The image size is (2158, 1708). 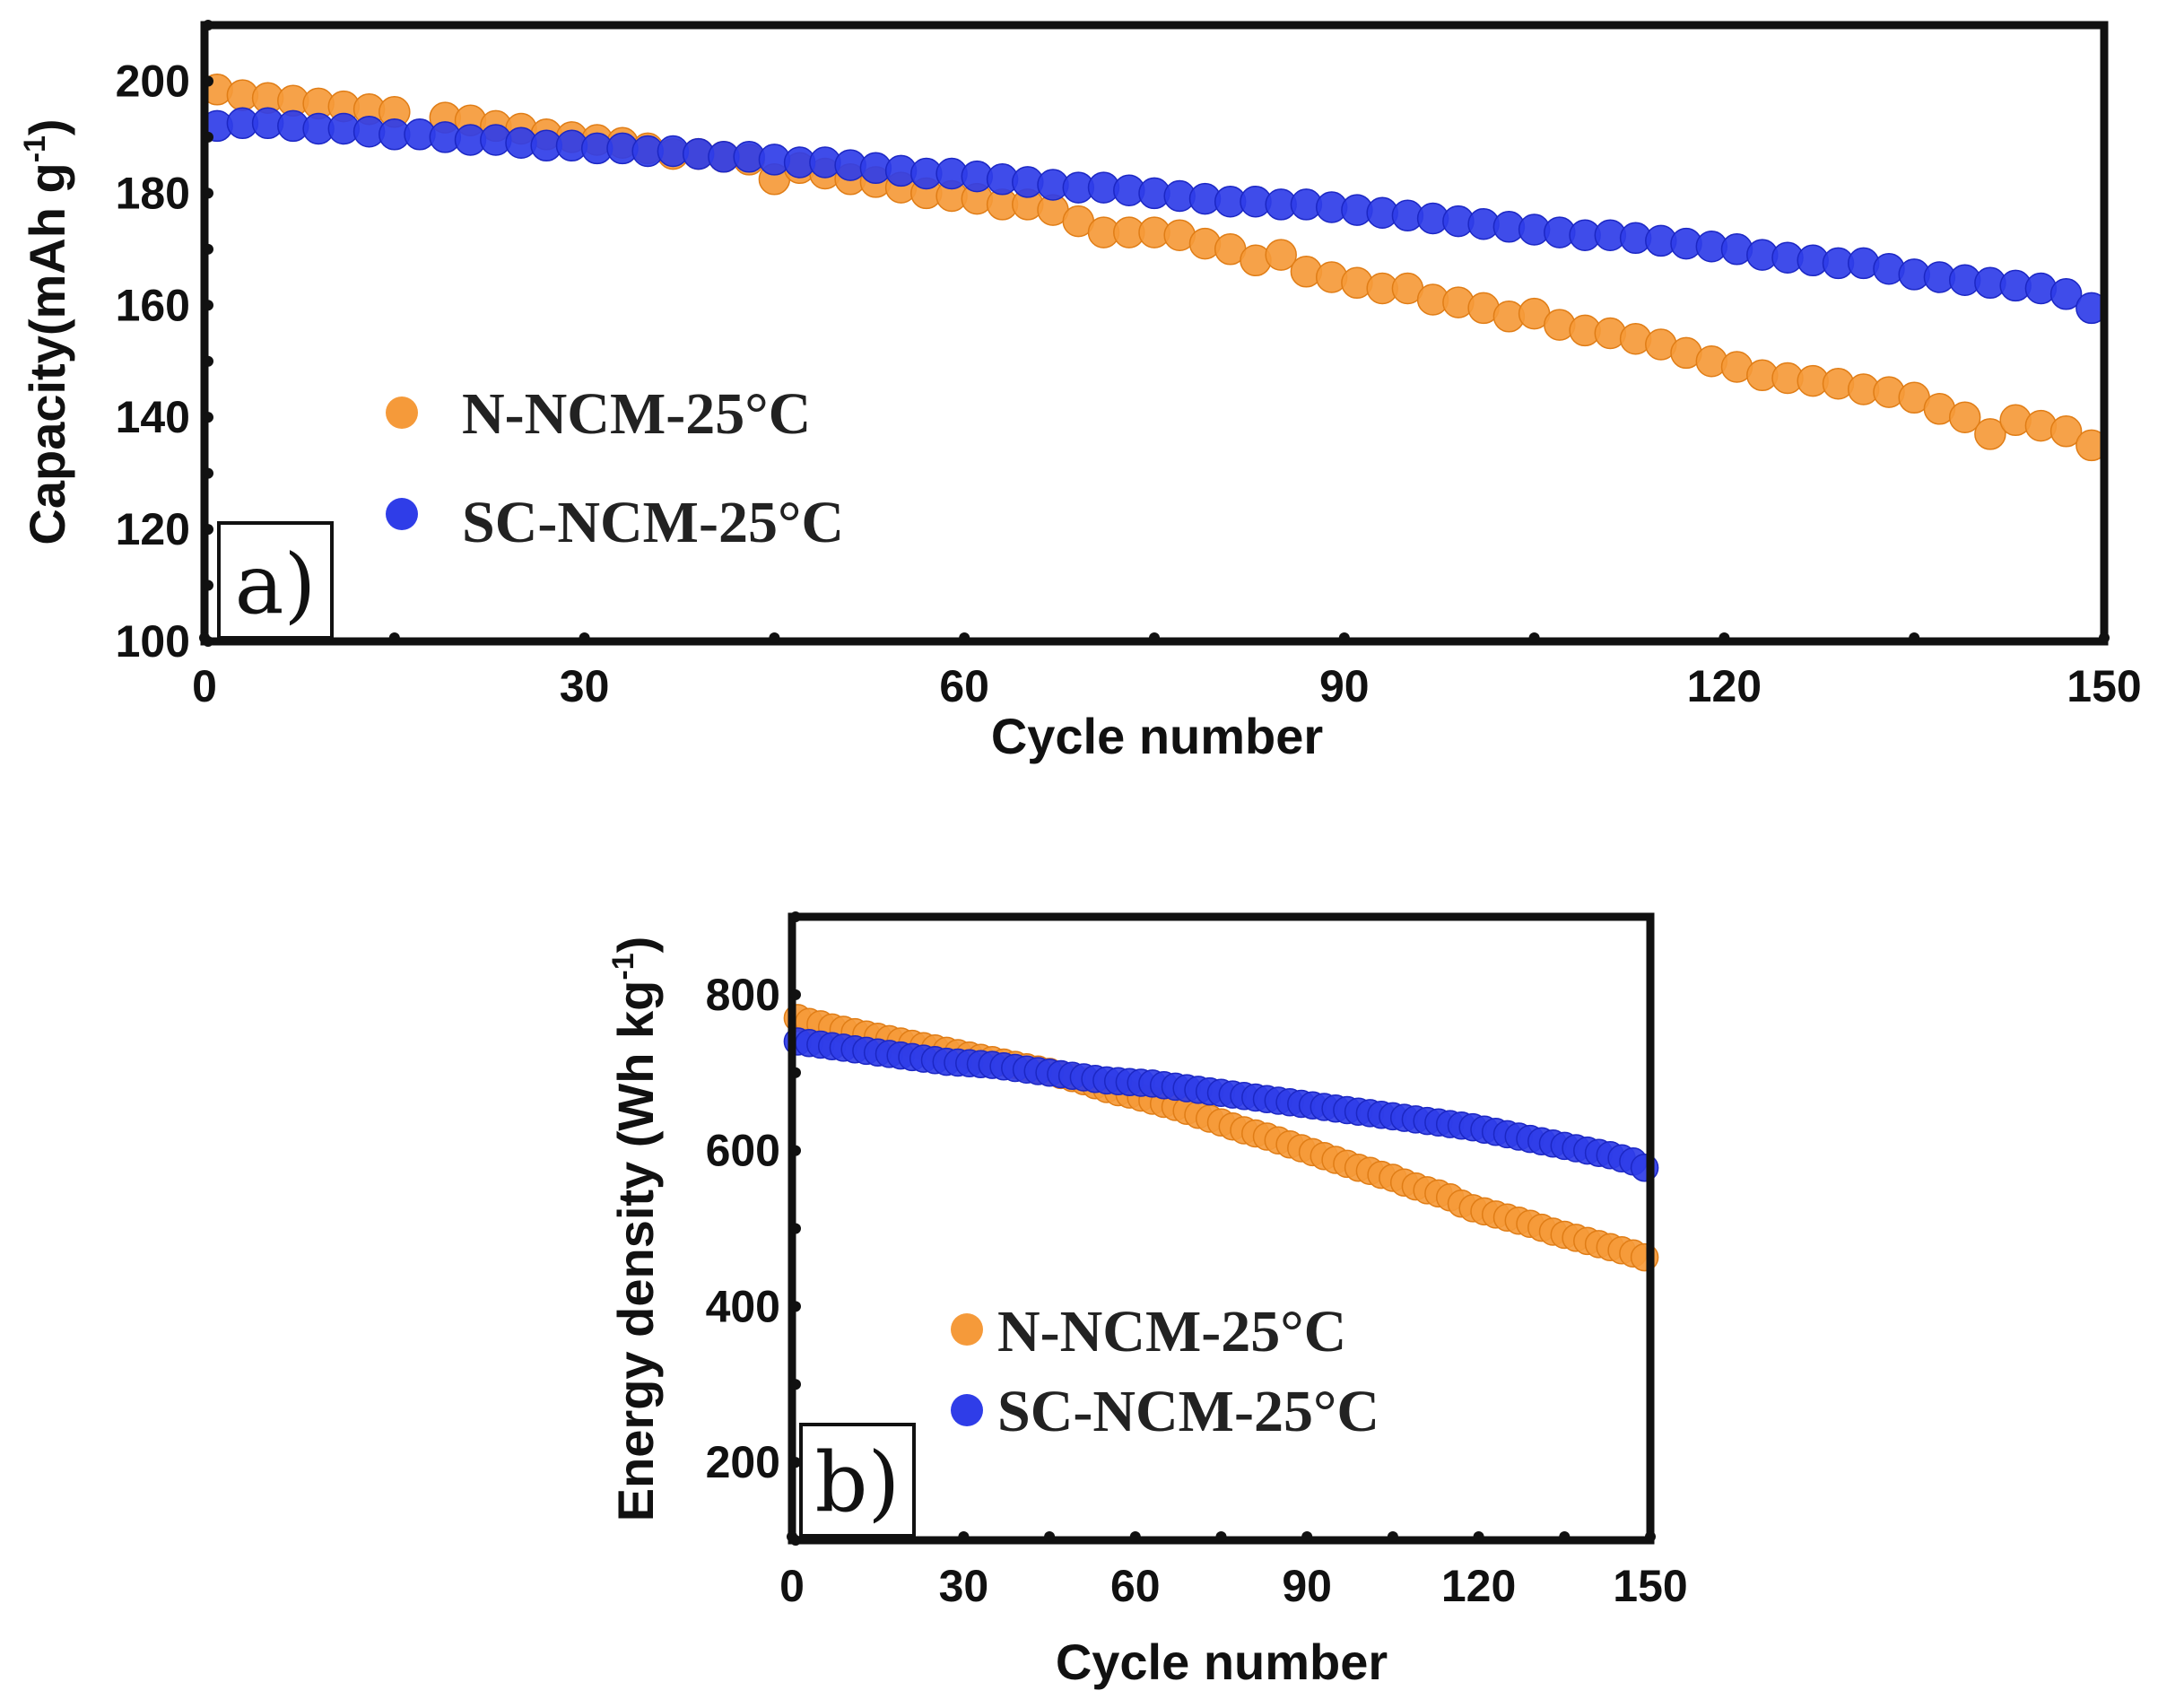 I want to click on panel-a-label-frame, so click(x=275, y=580).